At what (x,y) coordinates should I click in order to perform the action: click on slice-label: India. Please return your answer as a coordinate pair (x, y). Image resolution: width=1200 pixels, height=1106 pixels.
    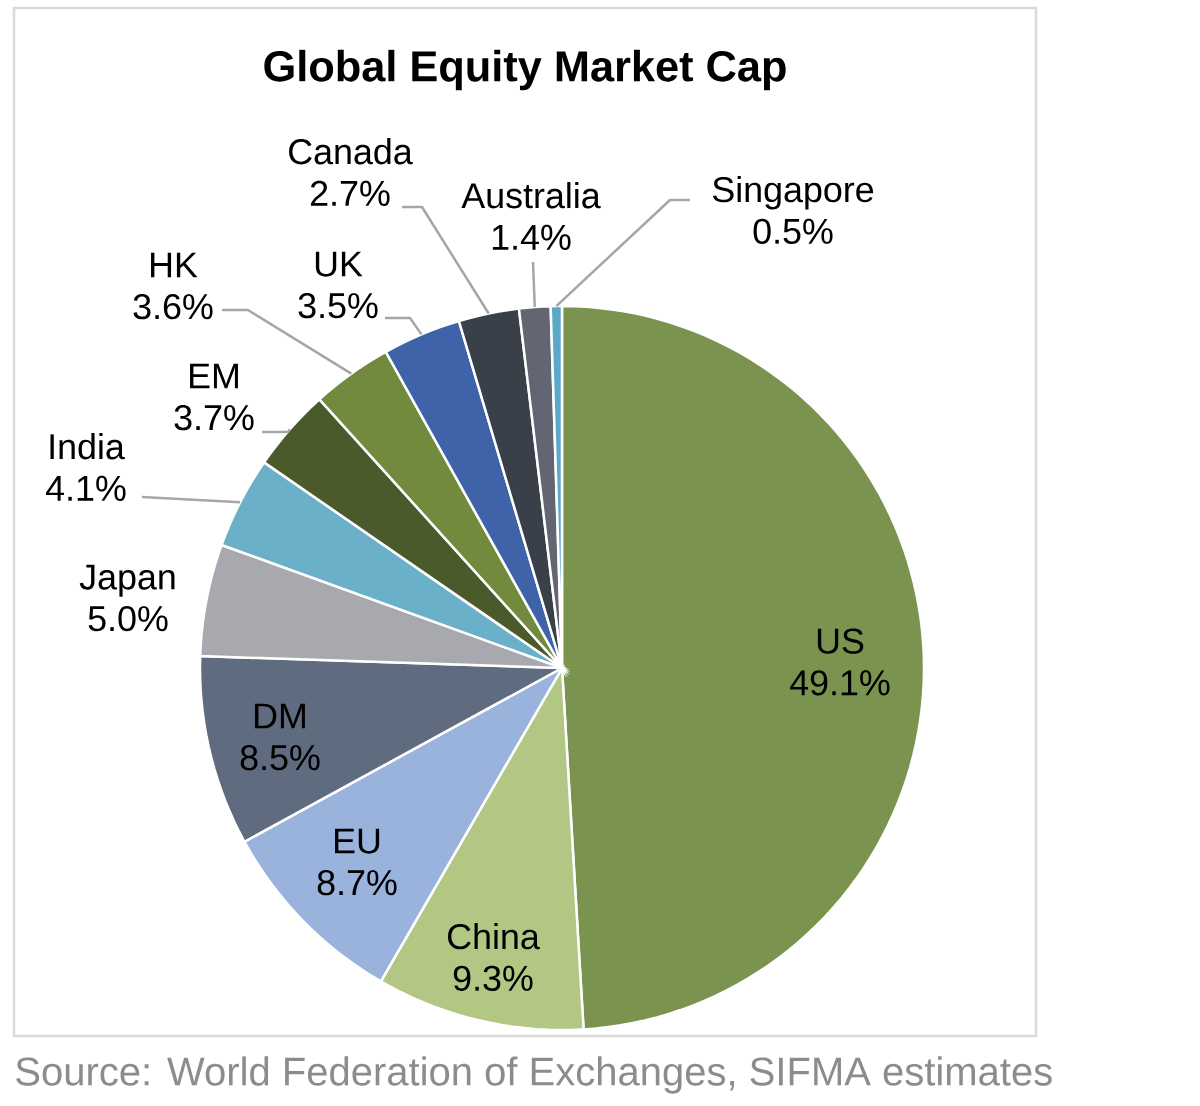
    Looking at the image, I should click on (87, 446).